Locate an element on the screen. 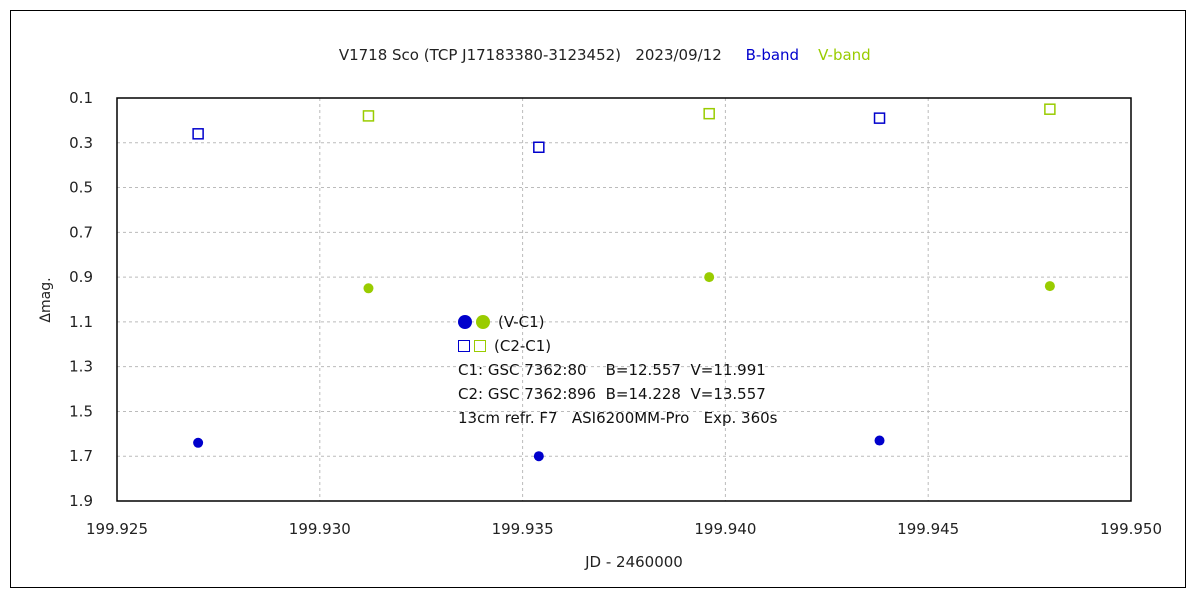 This screenshot has height=600, width=1200. y-tick-label: 1.9 is located at coordinates (81, 501).